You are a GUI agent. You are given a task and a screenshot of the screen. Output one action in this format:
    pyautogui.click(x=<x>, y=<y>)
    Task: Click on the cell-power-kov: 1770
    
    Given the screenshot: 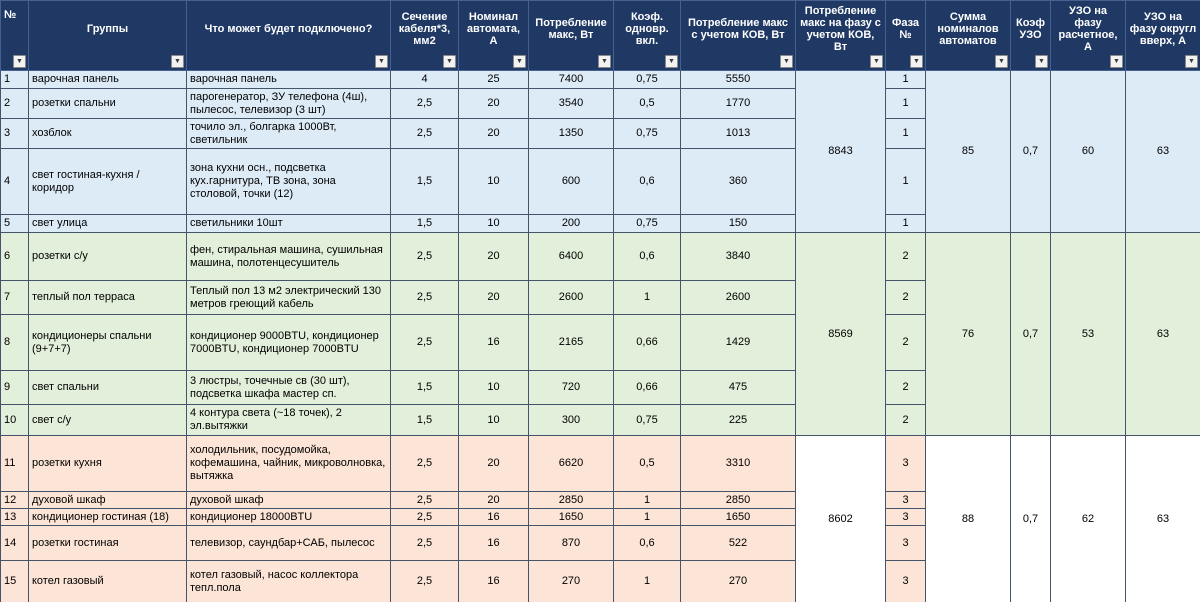 What is the action you would take?
    pyautogui.click(x=738, y=103)
    